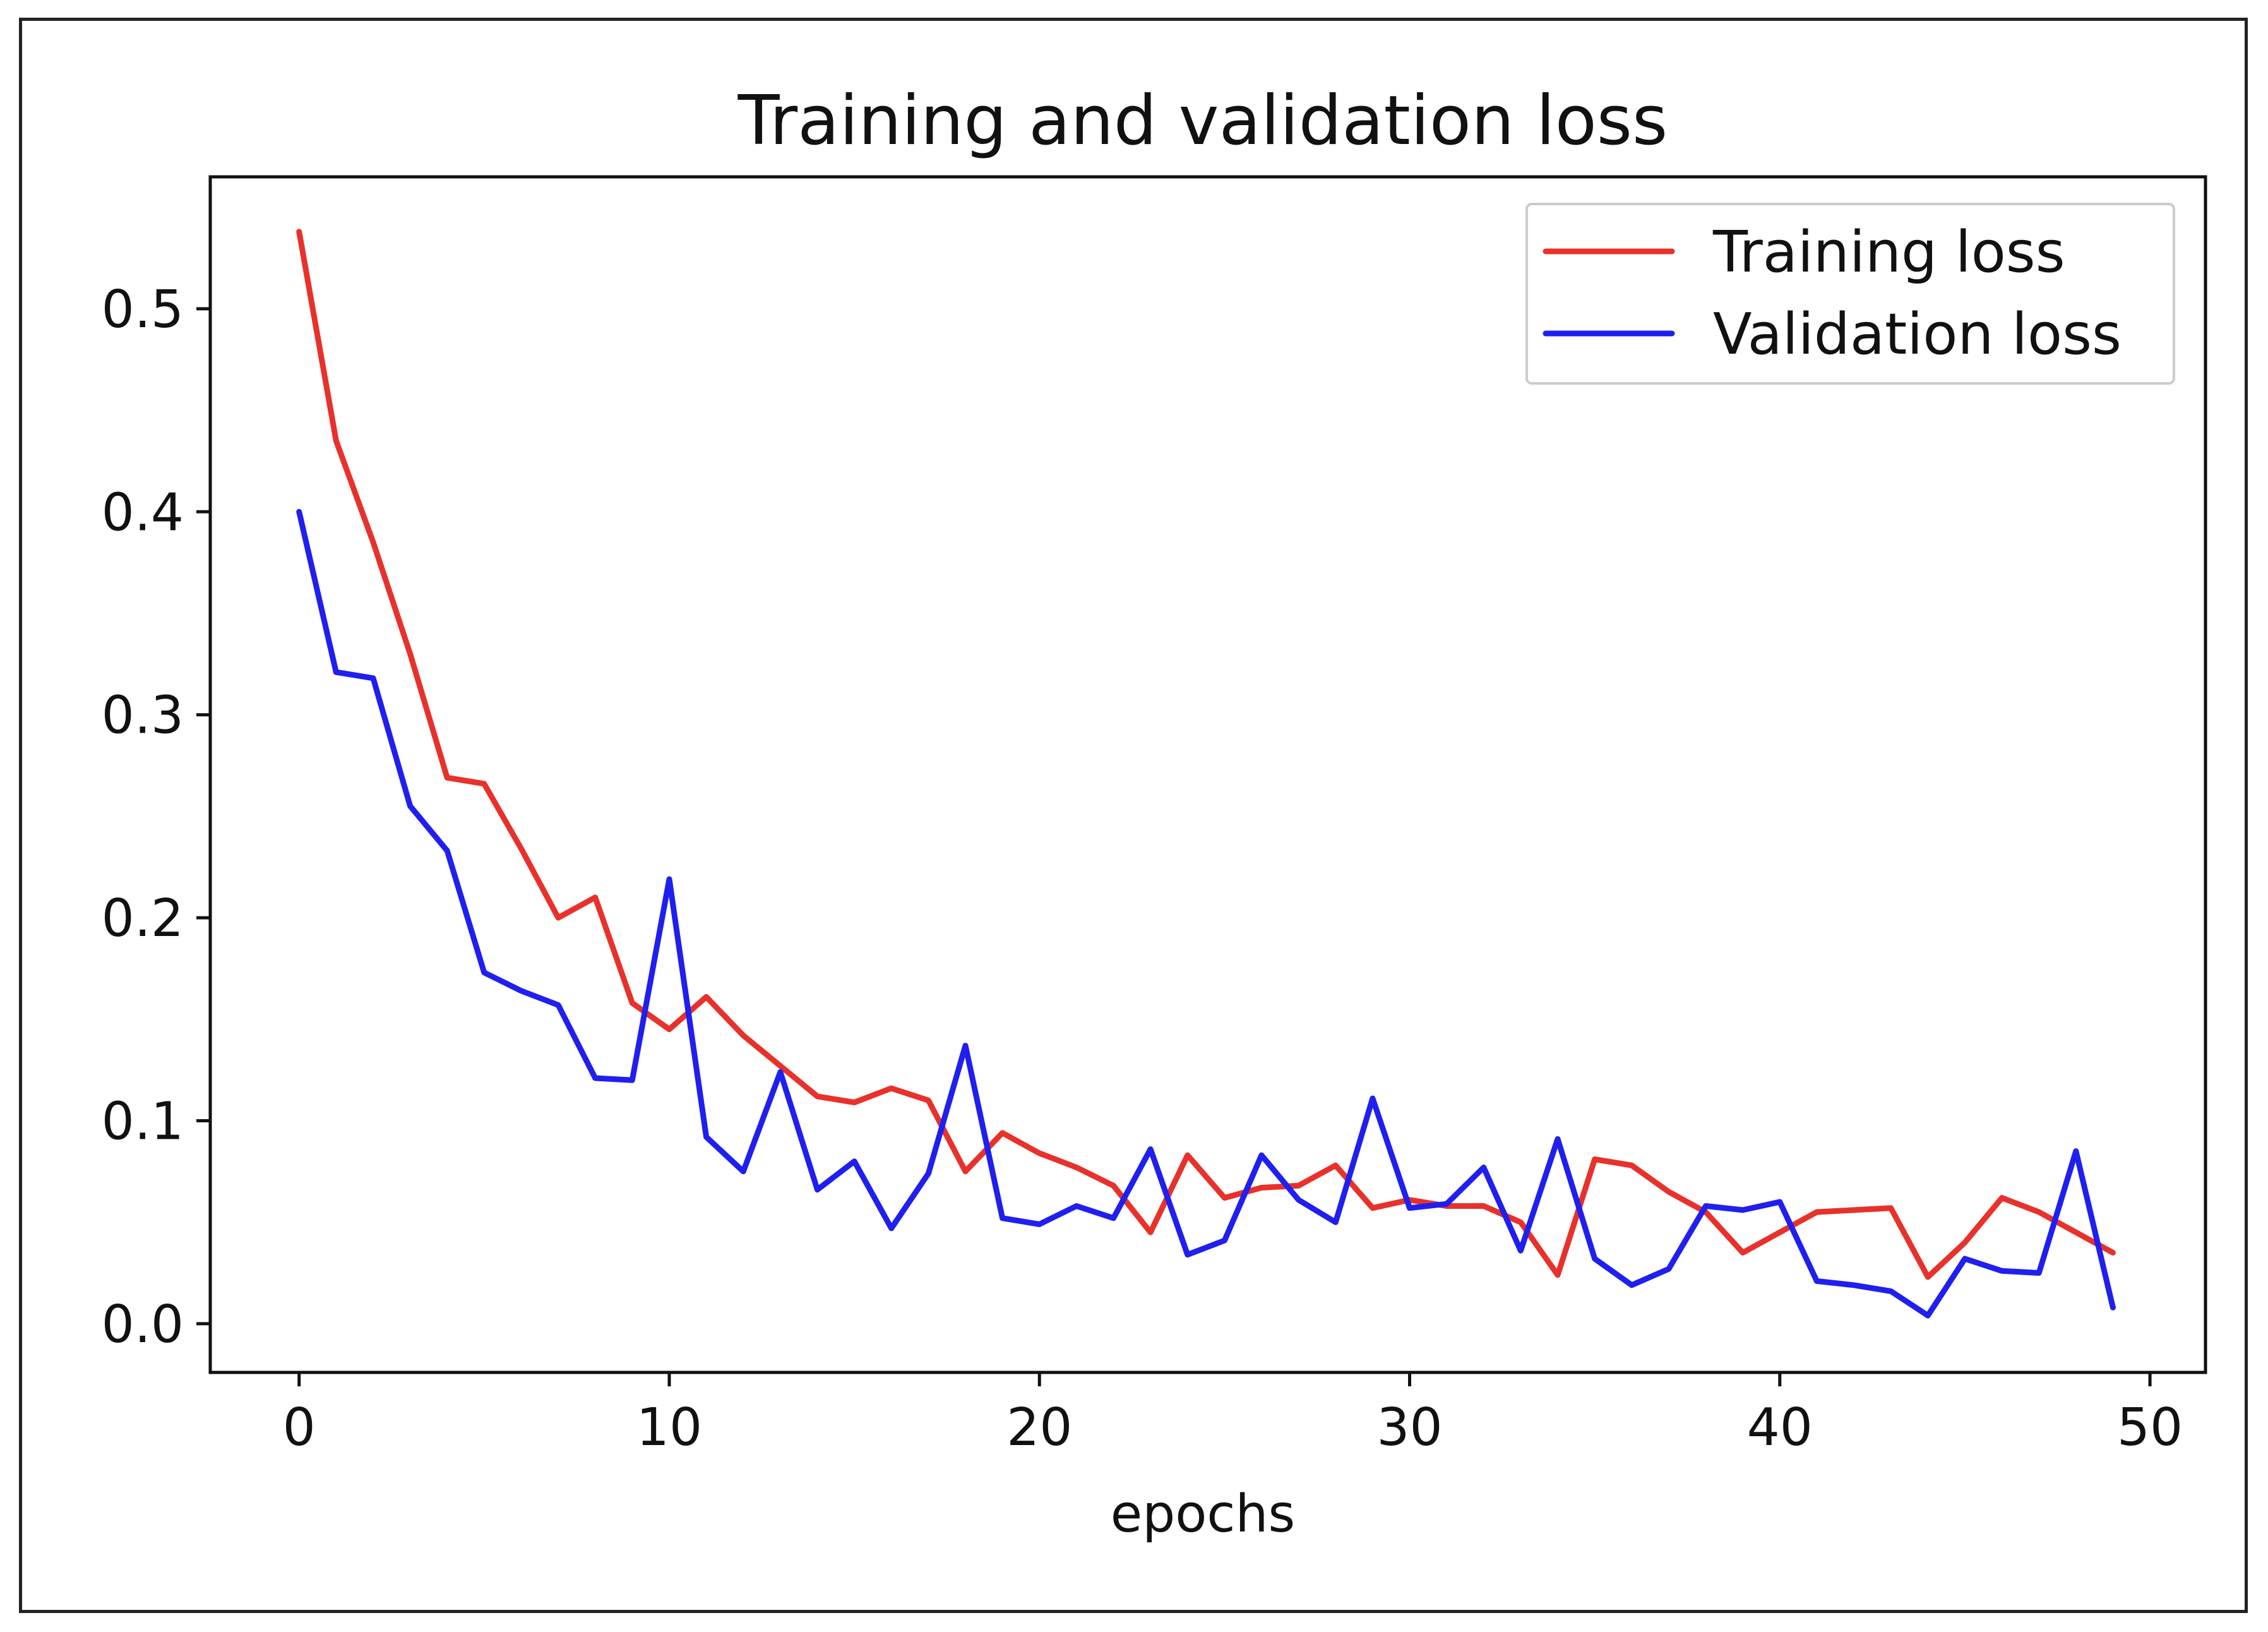 The height and width of the screenshot is (1632, 2268). I want to click on y-tick-label: 0.3, so click(143, 716).